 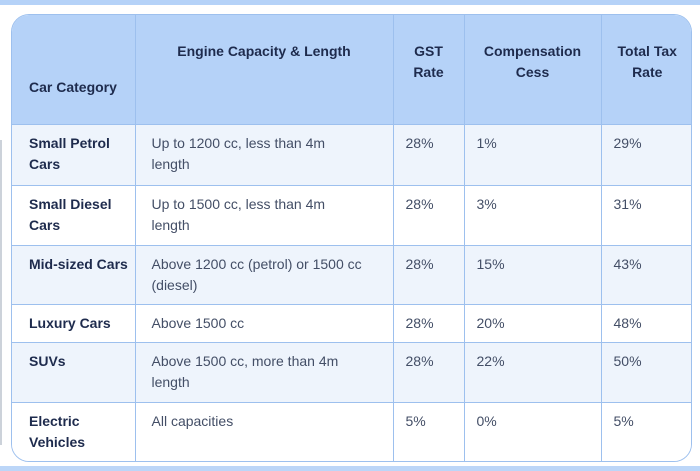 What do you see at coordinates (264, 70) in the screenshot?
I see `col-header-engine-capacity: Engine Capacity & Length` at bounding box center [264, 70].